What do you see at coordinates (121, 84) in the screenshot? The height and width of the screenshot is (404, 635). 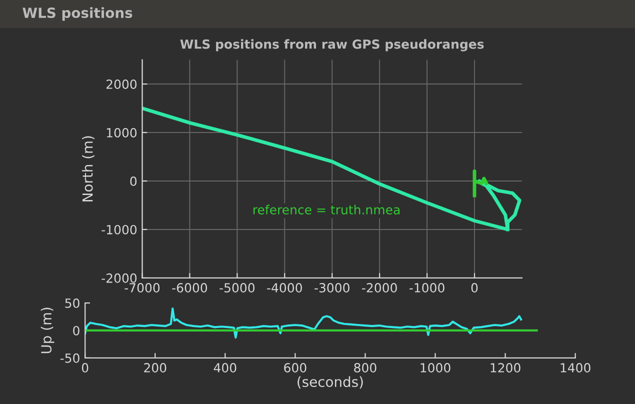 I see `y-tick-label: 2000` at bounding box center [121, 84].